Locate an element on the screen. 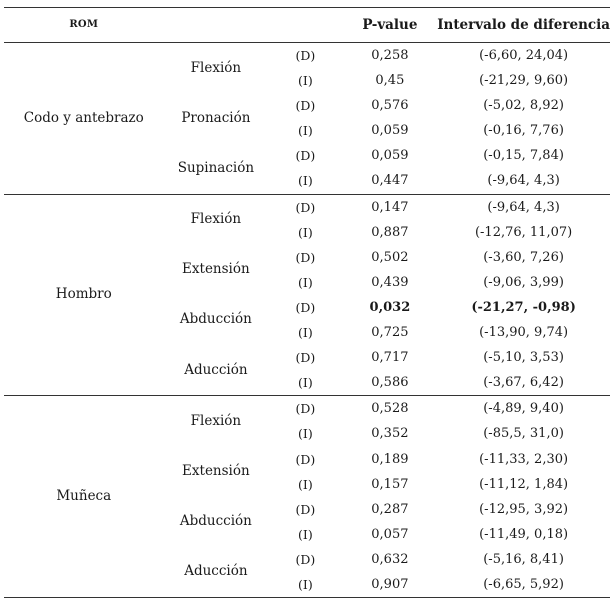 The width and height of the screenshot is (614, 598). movement-label: Supinación is located at coordinates (216, 167).